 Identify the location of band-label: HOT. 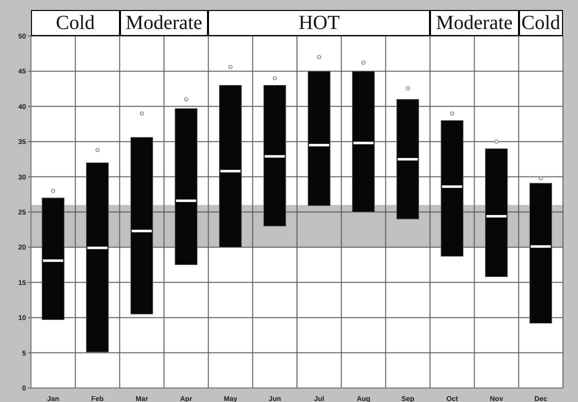
(319, 23).